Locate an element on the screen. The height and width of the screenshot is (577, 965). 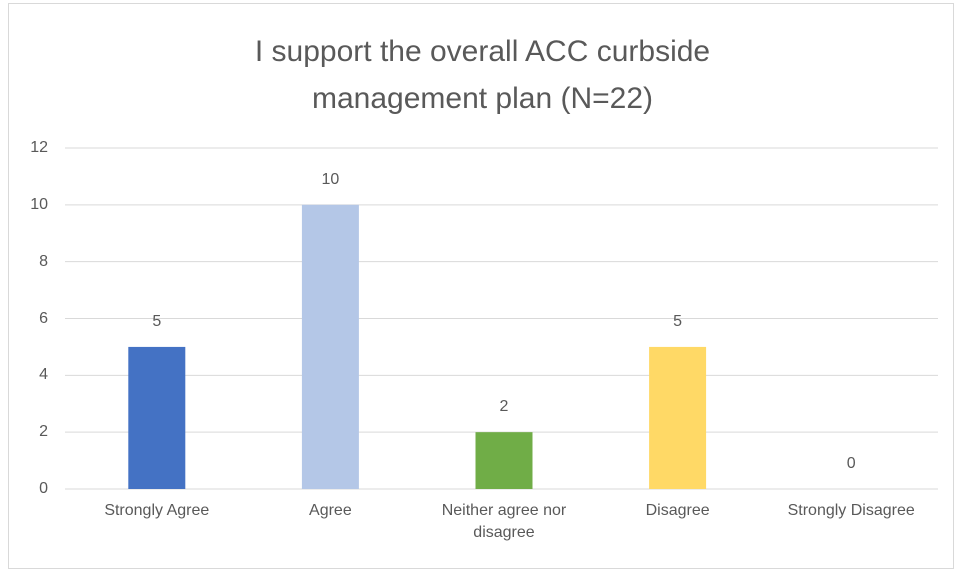
x-tick-label: Neither agree nor disagree is located at coordinates (504, 521).